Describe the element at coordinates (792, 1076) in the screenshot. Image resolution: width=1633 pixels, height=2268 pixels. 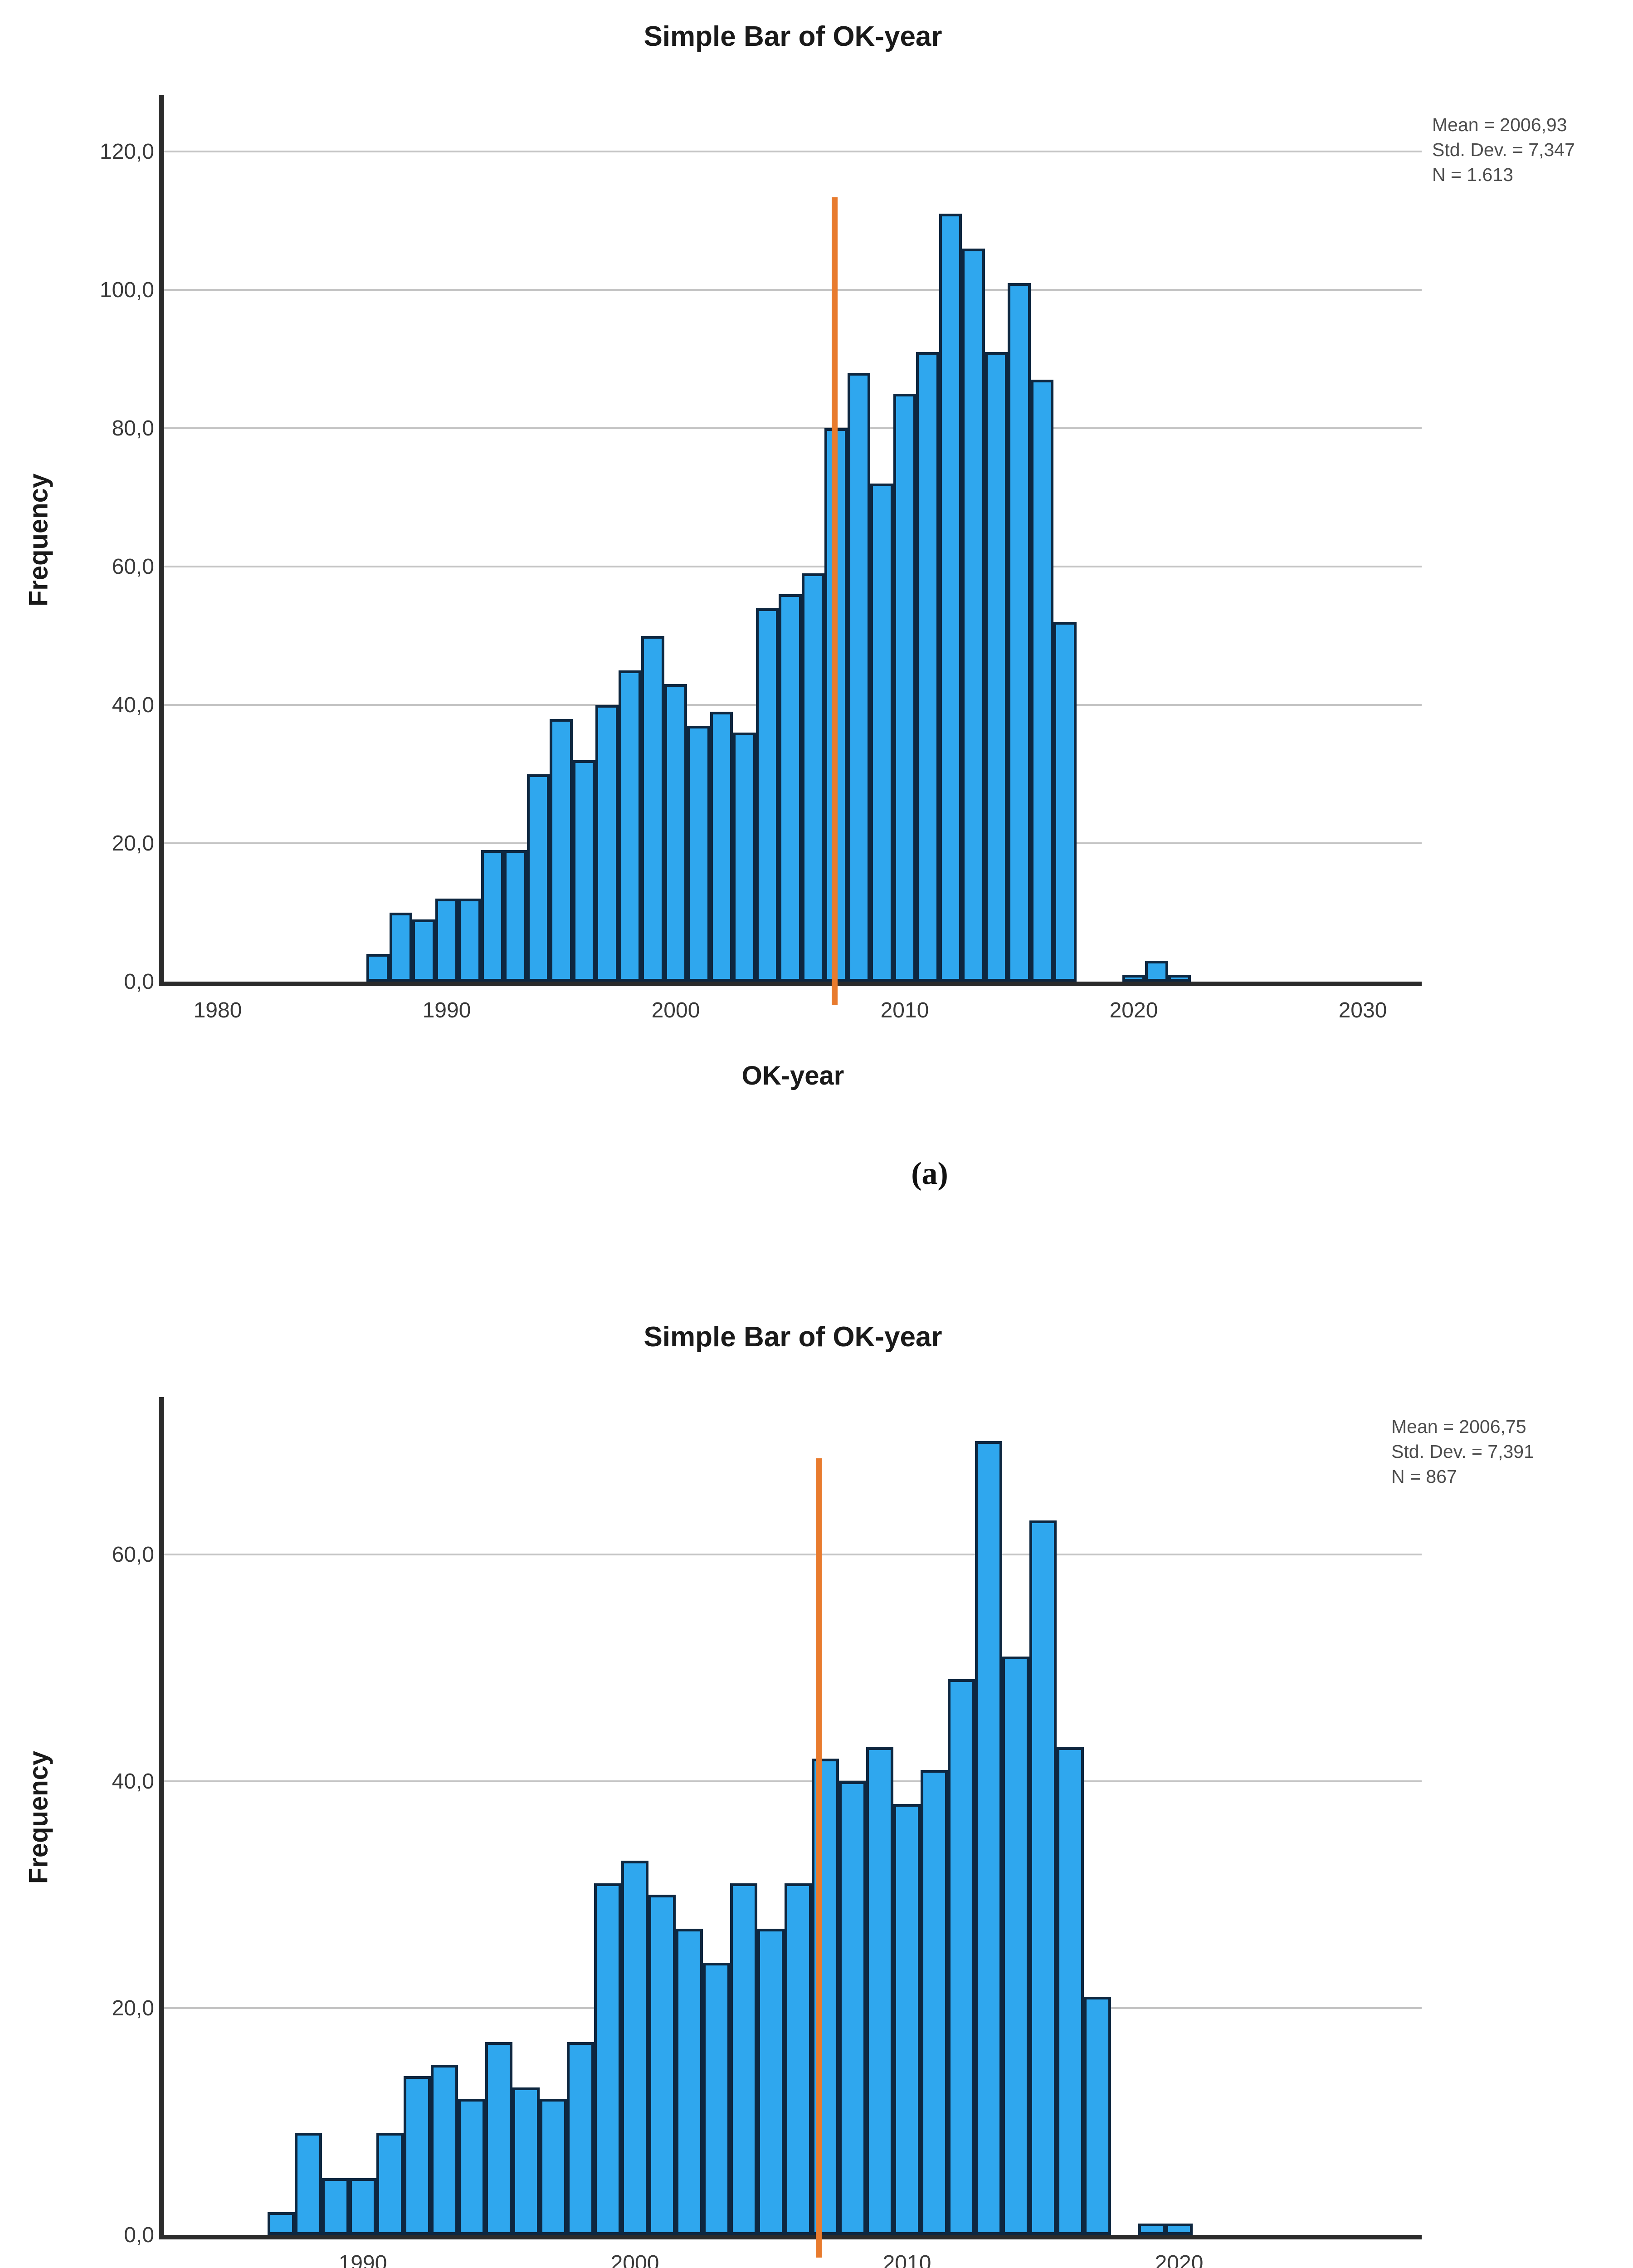
I see `chart-a-x-axis-title: OK-year` at that location.